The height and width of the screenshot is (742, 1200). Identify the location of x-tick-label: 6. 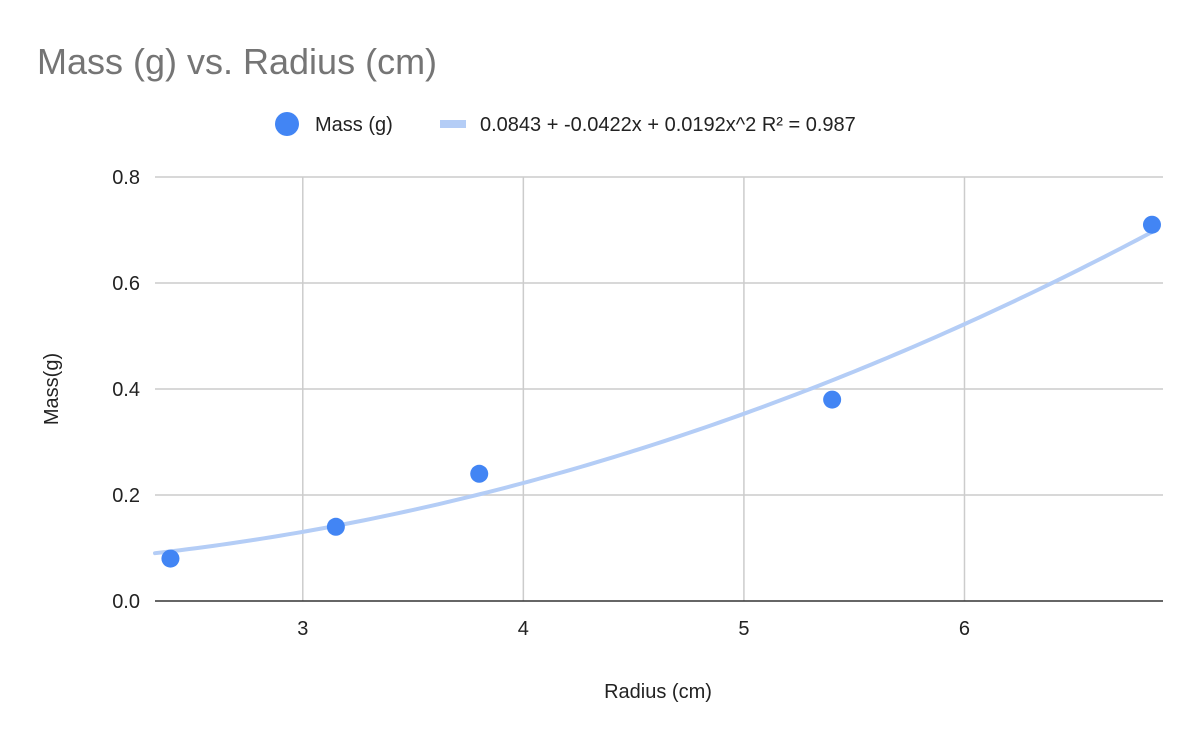
(964, 629).